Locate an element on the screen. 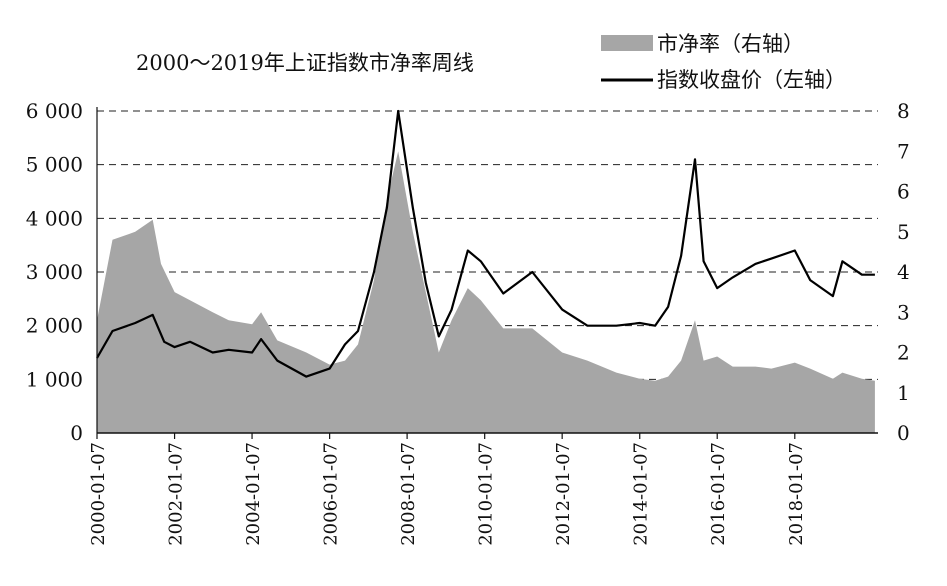 This screenshot has width=947, height=586. right-tick-label: 3 is located at coordinates (903, 312).